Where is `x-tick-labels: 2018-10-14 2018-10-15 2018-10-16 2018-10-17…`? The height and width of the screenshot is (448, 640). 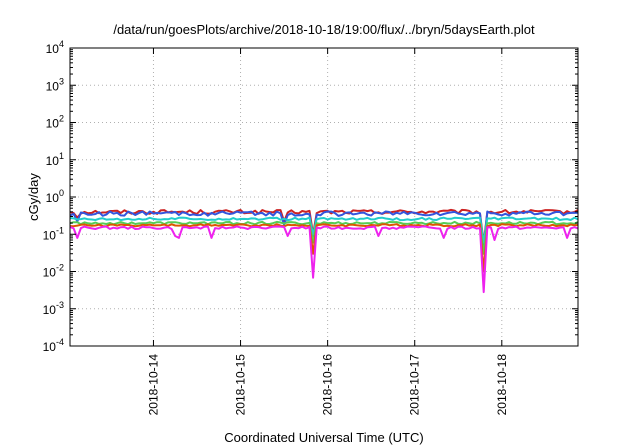
x-tick-labels: 2018-10-14 2018-10-15 2018-10-16 2018-10-17… is located at coordinates (327, 385).